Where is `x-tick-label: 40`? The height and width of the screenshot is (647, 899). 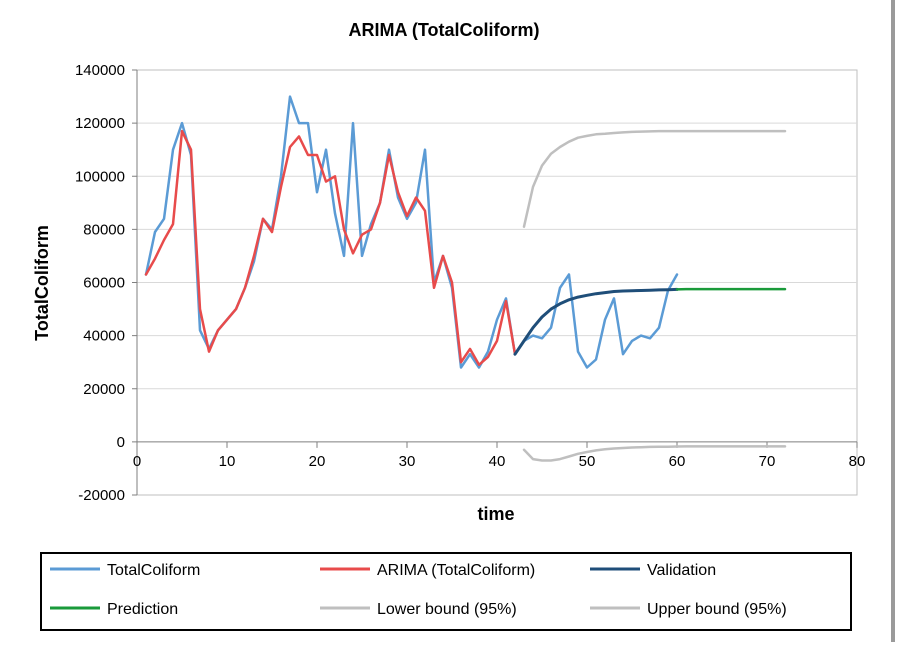
x-tick-label: 40 is located at coordinates (497, 461).